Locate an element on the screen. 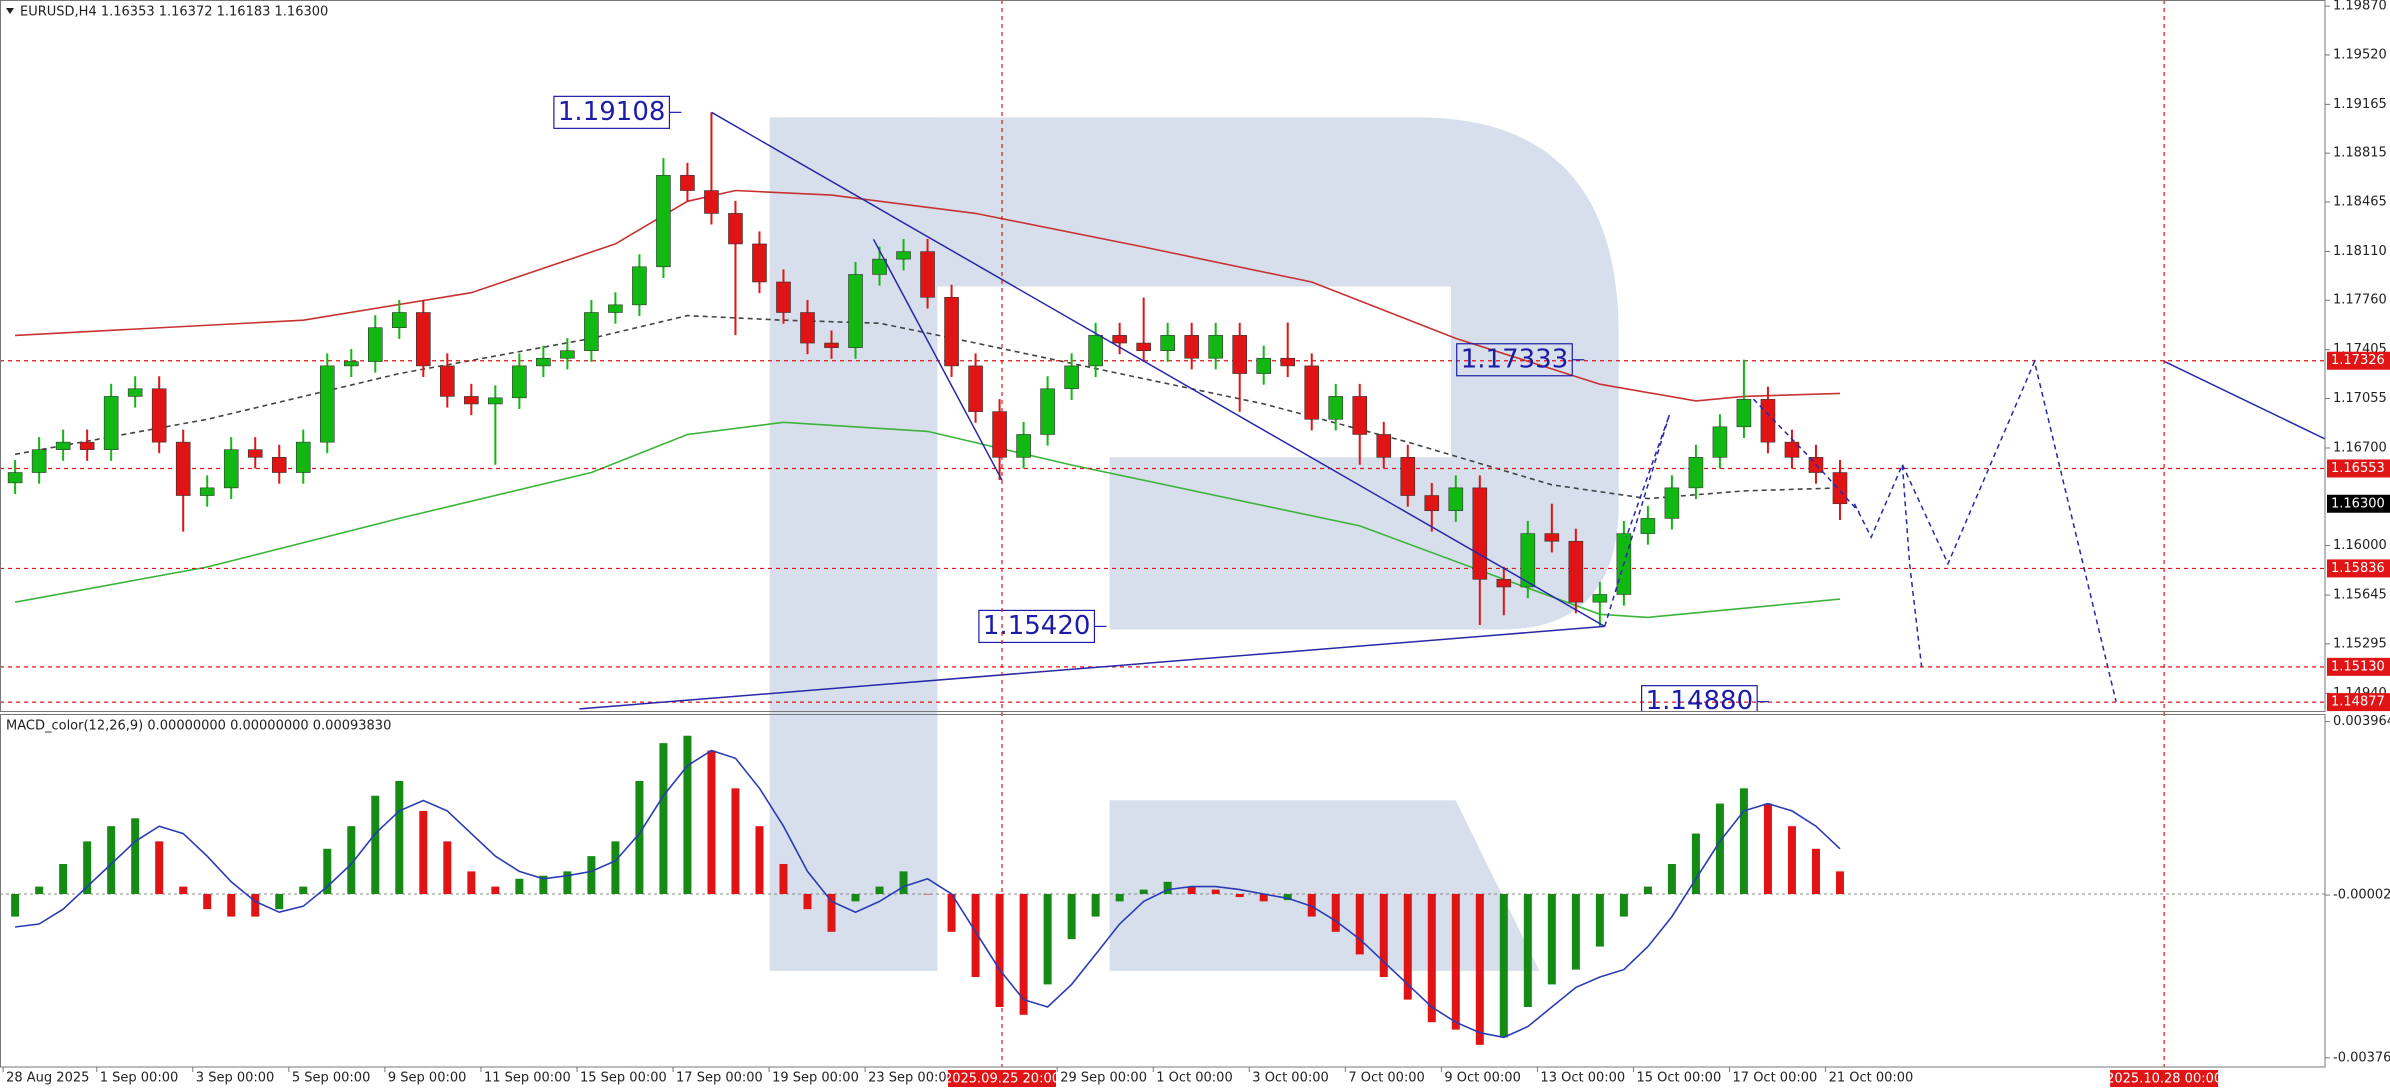 The width and height of the screenshot is (2390, 1090). level-label: 1.15836 is located at coordinates (2358, 568).